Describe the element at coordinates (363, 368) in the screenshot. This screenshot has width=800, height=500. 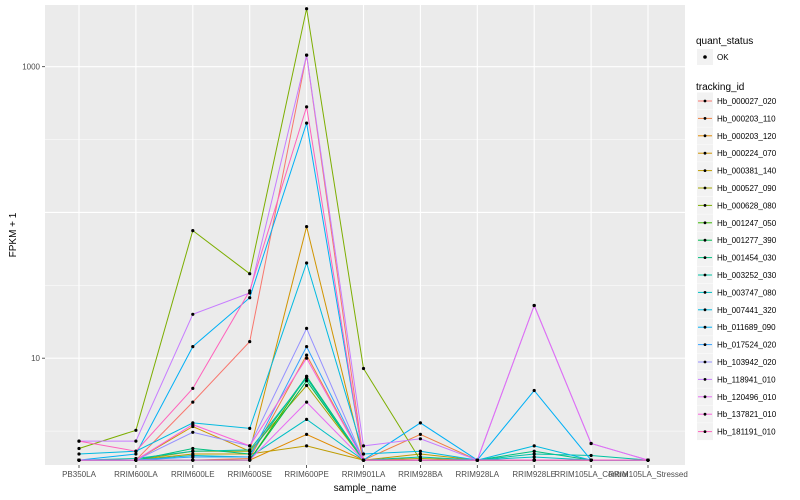
I see `data-point-Hb_000628_080-RRIM901LA` at that location.